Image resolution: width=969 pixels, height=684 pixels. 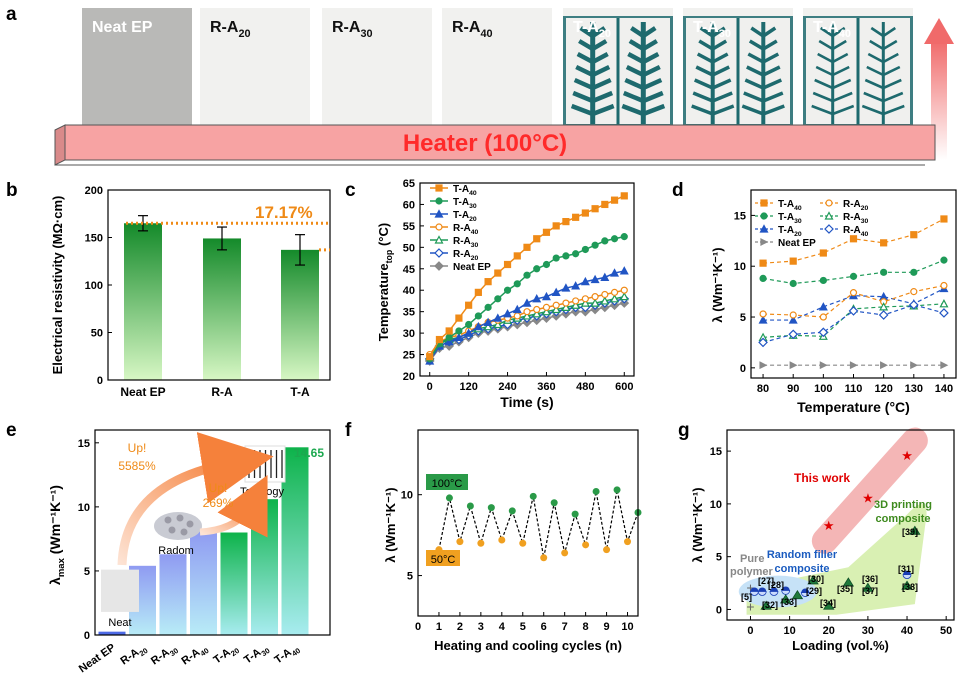 What do you see at coordinates (84, 444) in the screenshot?
I see `y-tick-label: 15` at bounding box center [84, 444].